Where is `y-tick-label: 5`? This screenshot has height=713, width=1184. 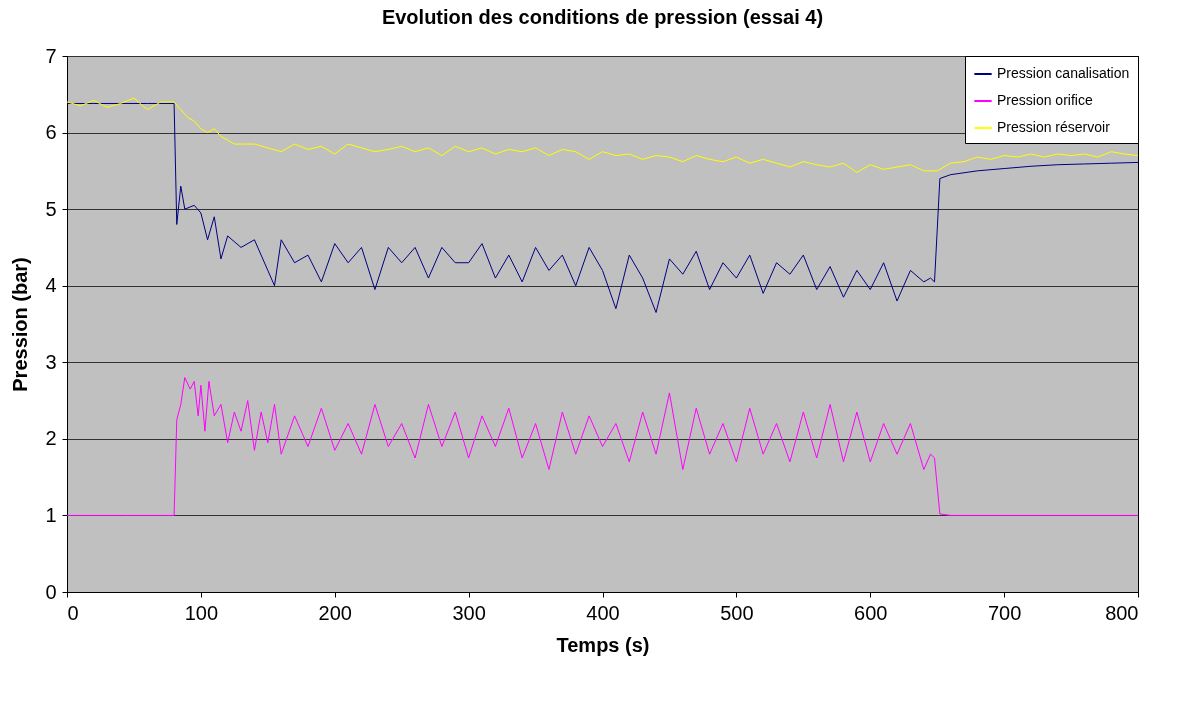
y-tick-label: 5 is located at coordinates (51, 208).